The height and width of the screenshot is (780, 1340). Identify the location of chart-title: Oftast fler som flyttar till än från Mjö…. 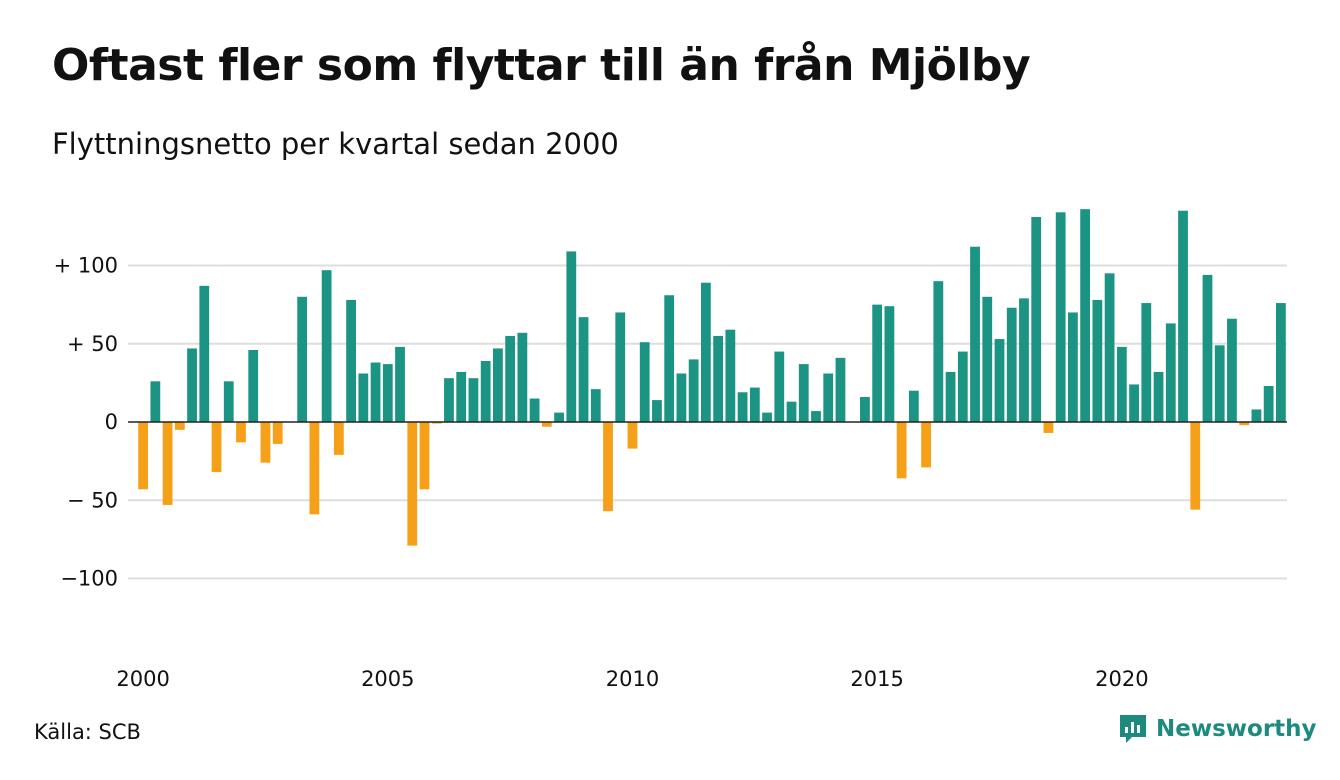
(541, 65).